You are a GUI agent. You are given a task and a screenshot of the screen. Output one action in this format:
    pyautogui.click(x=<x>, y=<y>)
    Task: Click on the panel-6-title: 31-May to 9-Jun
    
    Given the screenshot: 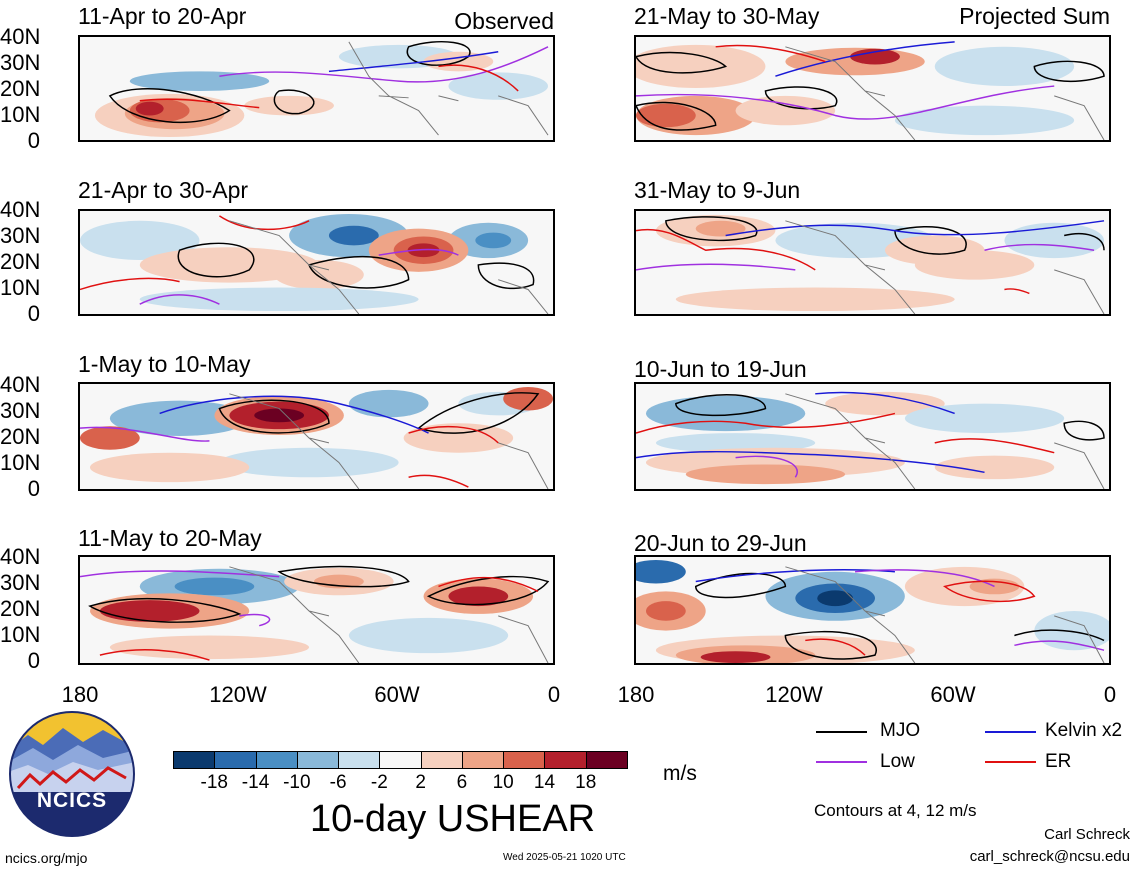 What is the action you would take?
    pyautogui.click(x=717, y=190)
    